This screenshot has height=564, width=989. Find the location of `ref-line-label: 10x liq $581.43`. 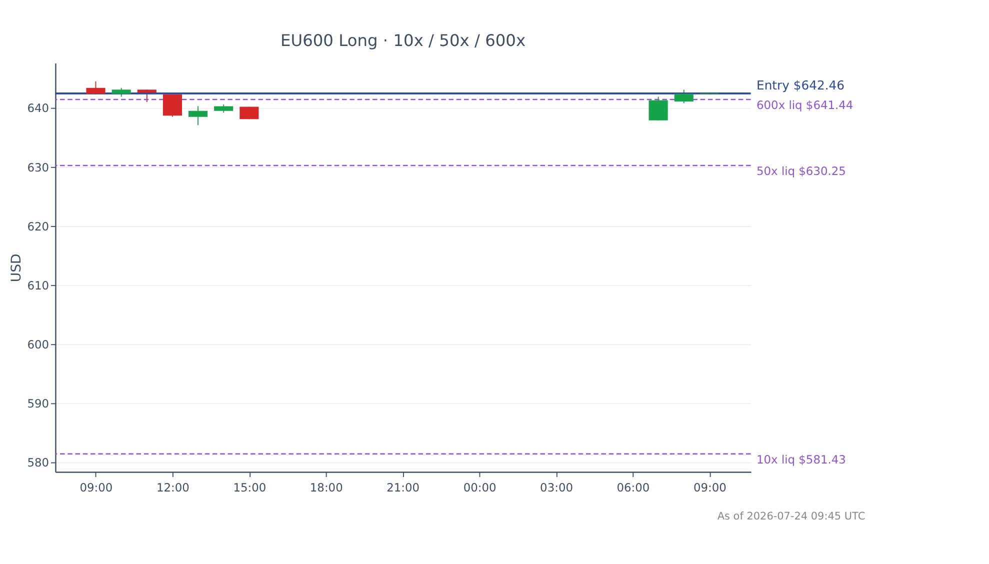

ref-line-label: 10x liq $581.43 is located at coordinates (801, 459).